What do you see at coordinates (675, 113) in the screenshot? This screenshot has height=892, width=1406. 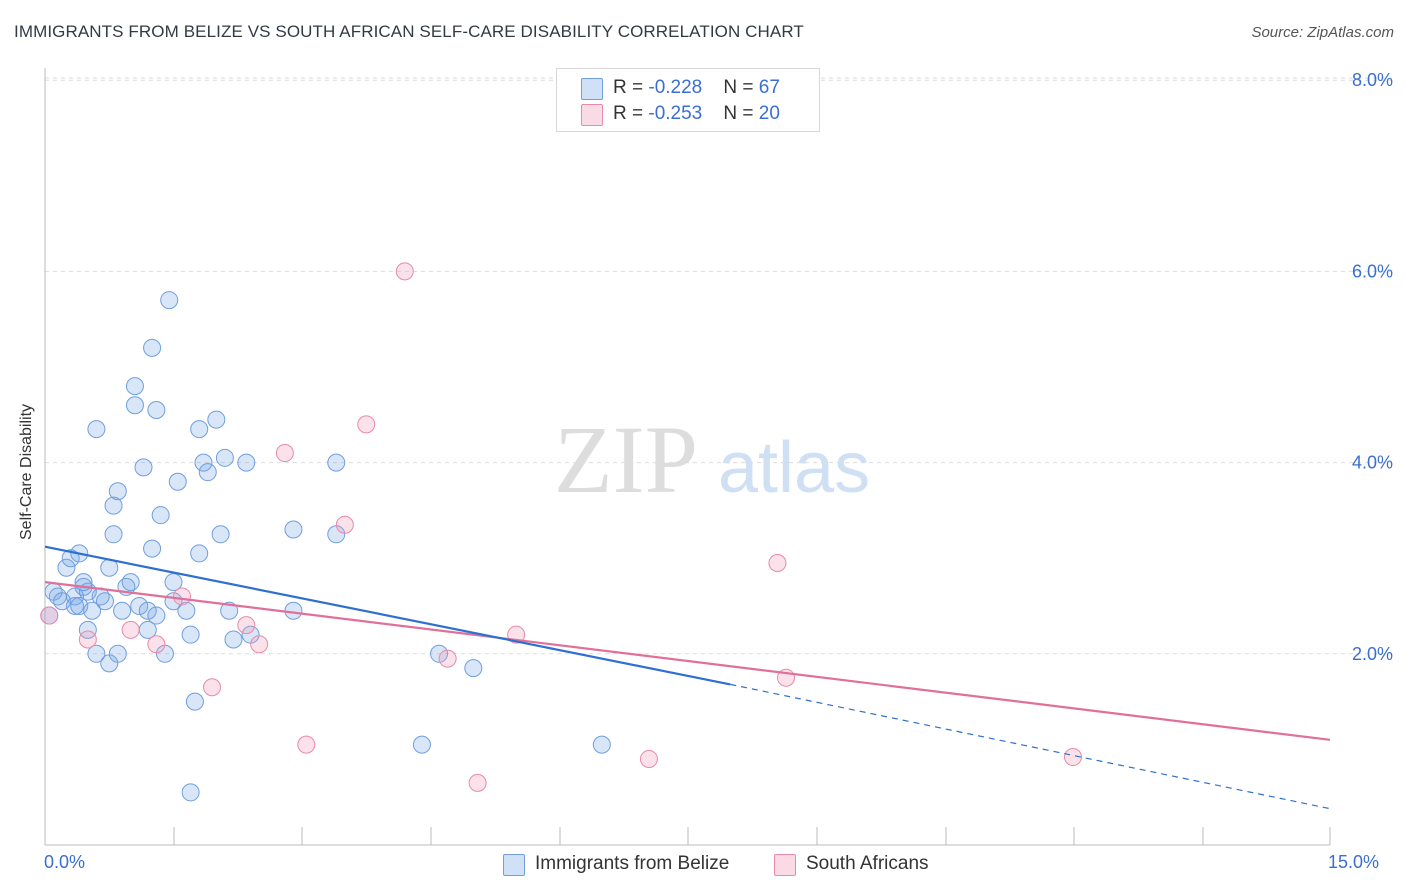 I see `legend-r-value: -0.253` at bounding box center [675, 113].